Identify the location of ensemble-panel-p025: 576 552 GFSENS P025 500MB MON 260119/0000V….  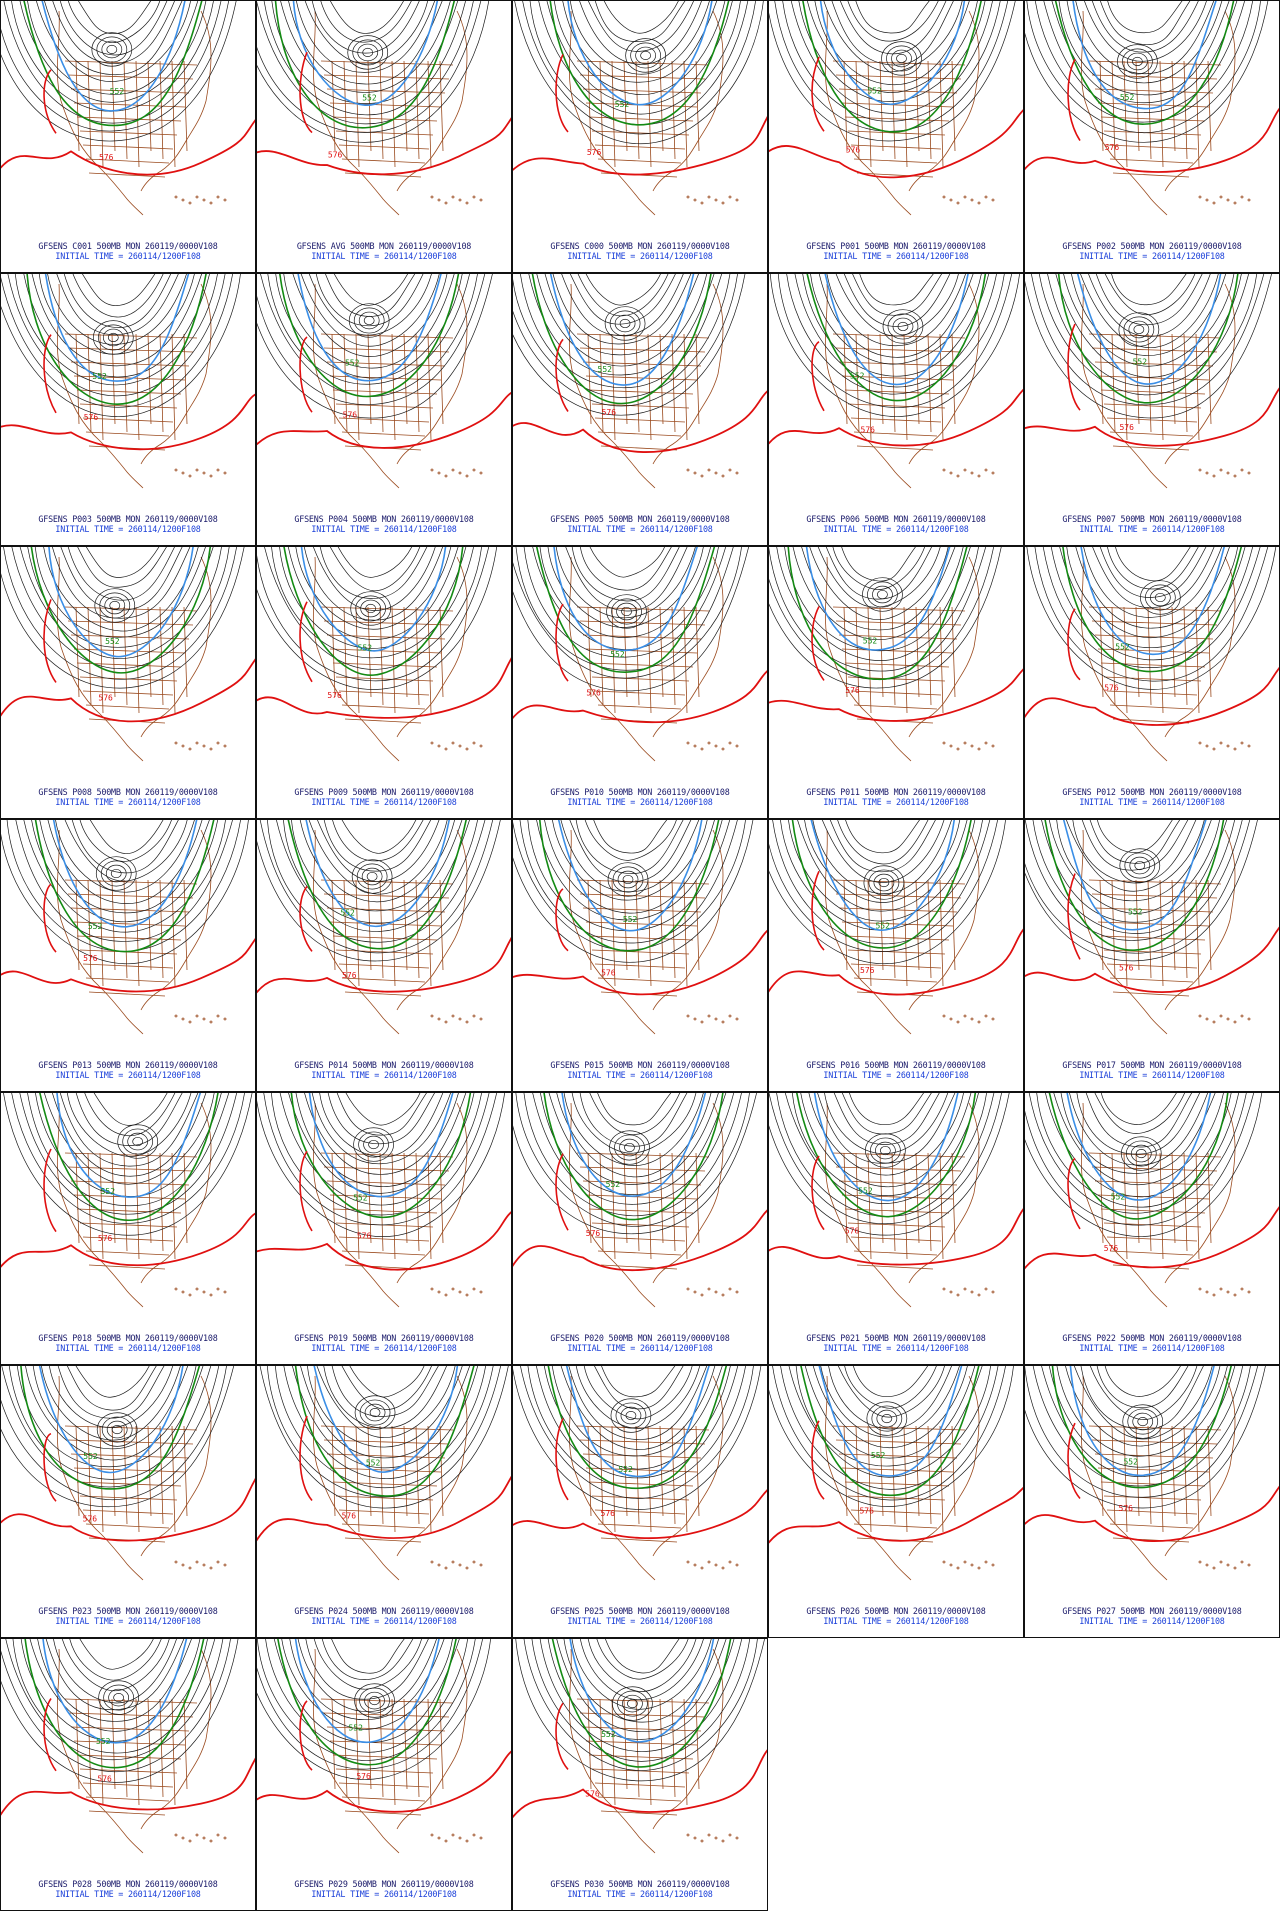
(640, 1501).